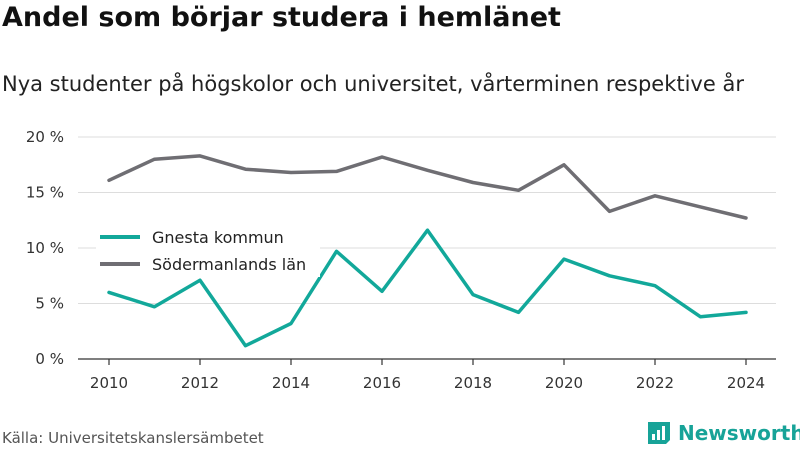 The image size is (800, 450). I want to click on y-axis-ticks: 0 % 5 % 10 % 15 % 20 %, so click(45, 248).